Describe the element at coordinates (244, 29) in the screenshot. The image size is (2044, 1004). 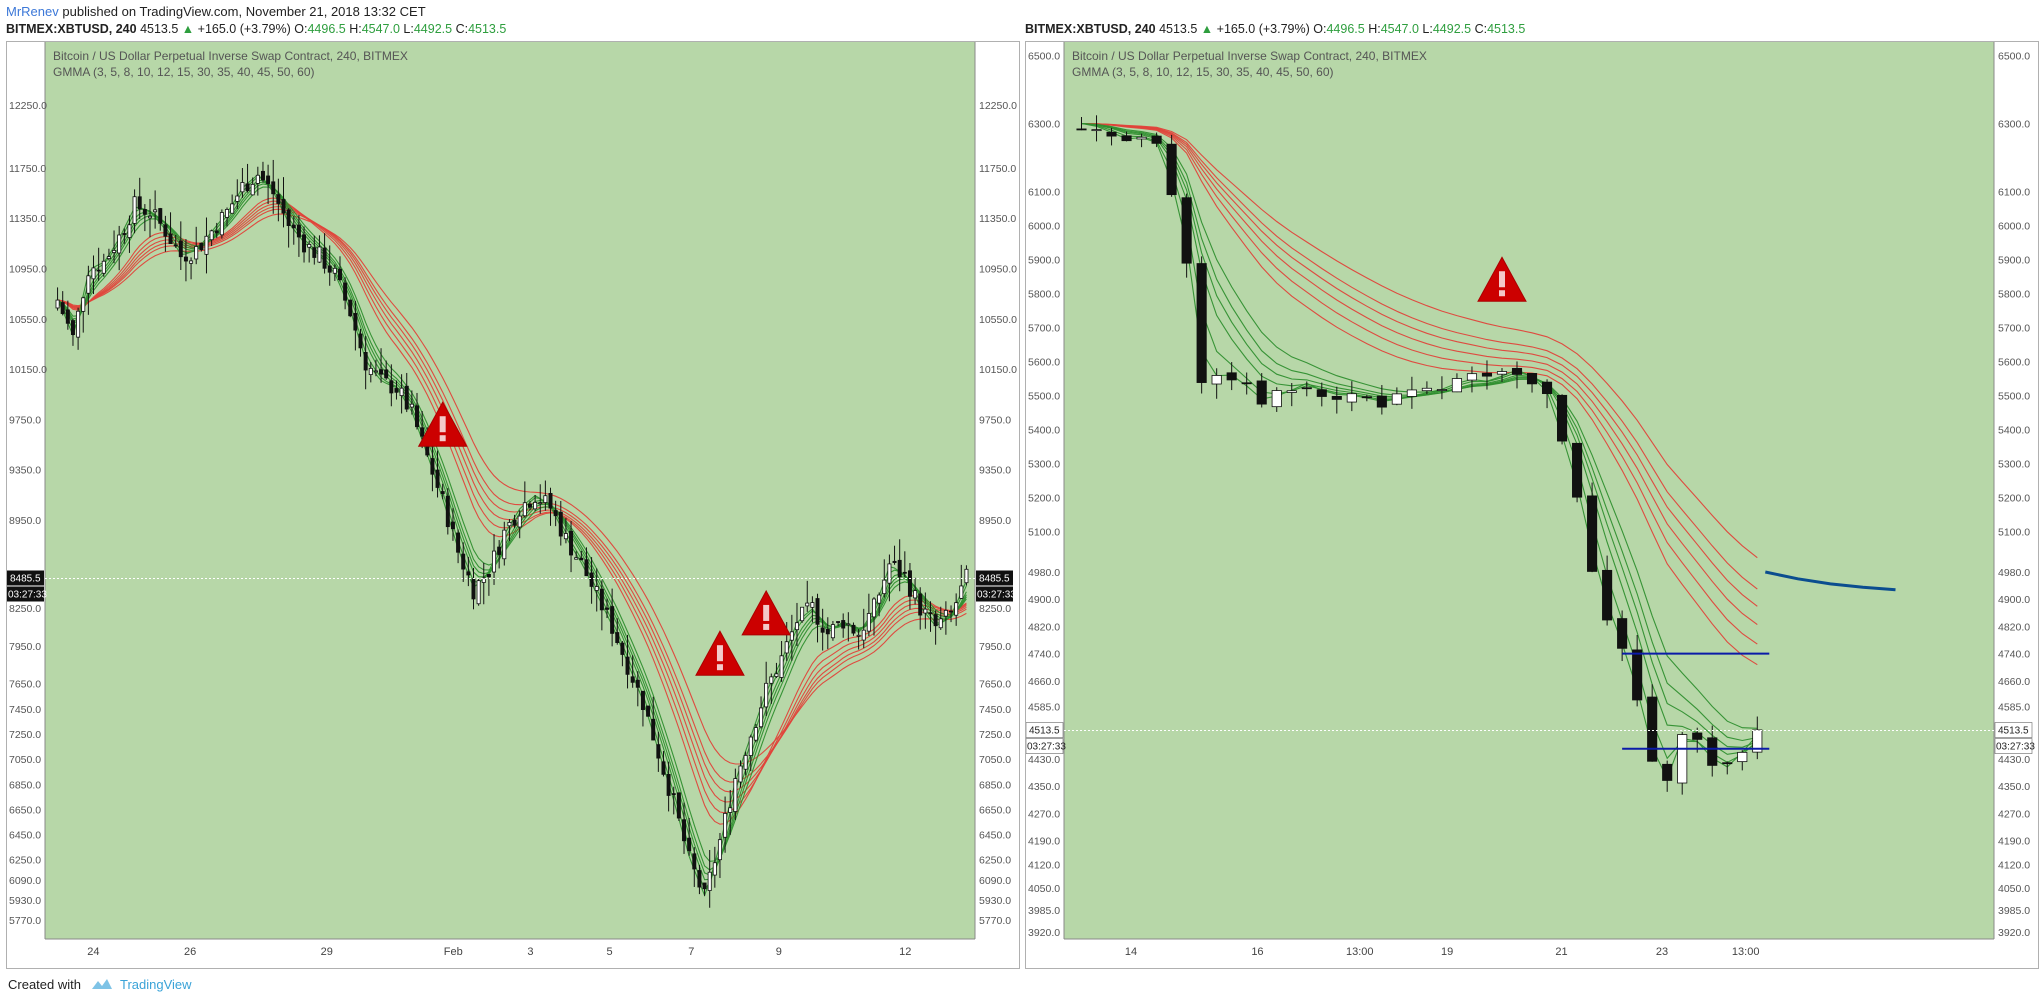
I see `price-change: +165.0 (+3.79%)` at that location.